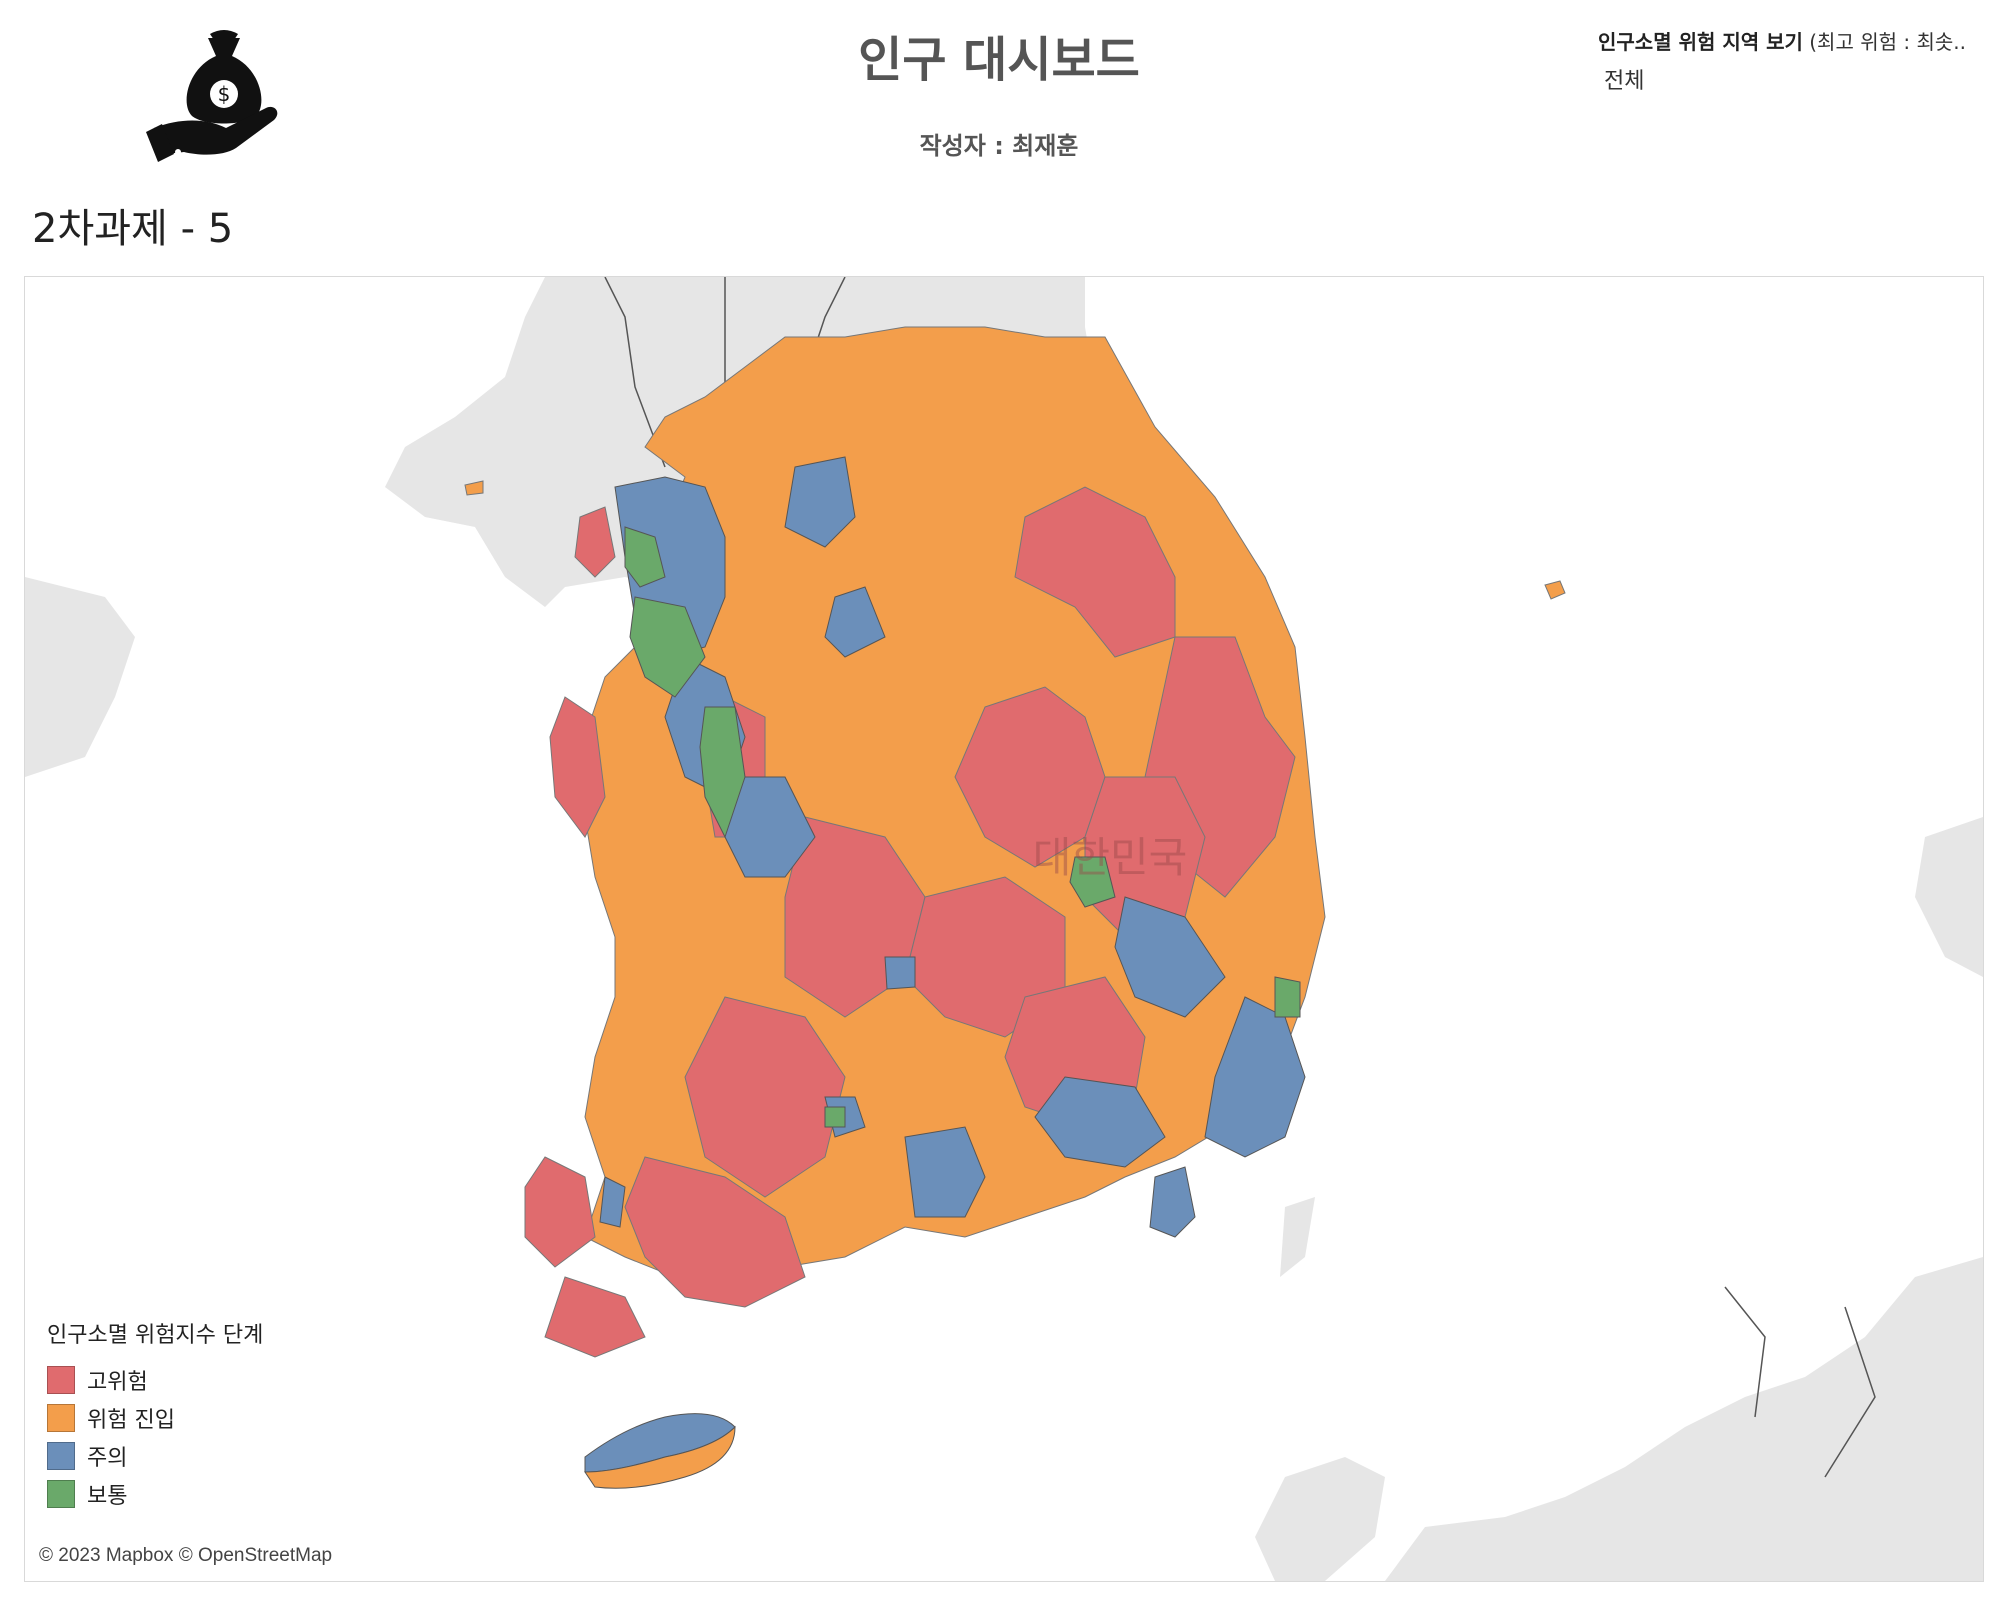 This screenshot has width=1998, height=1598. Describe the element at coordinates (855, 622) in the screenshot. I see `region-blue-wonju` at that location.